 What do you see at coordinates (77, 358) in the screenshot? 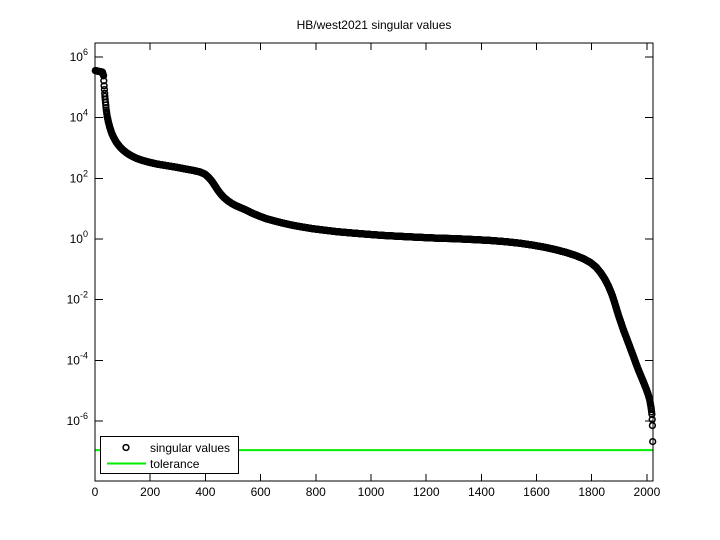
I see `y-tick-label: 10⁻⁴` at bounding box center [77, 358].